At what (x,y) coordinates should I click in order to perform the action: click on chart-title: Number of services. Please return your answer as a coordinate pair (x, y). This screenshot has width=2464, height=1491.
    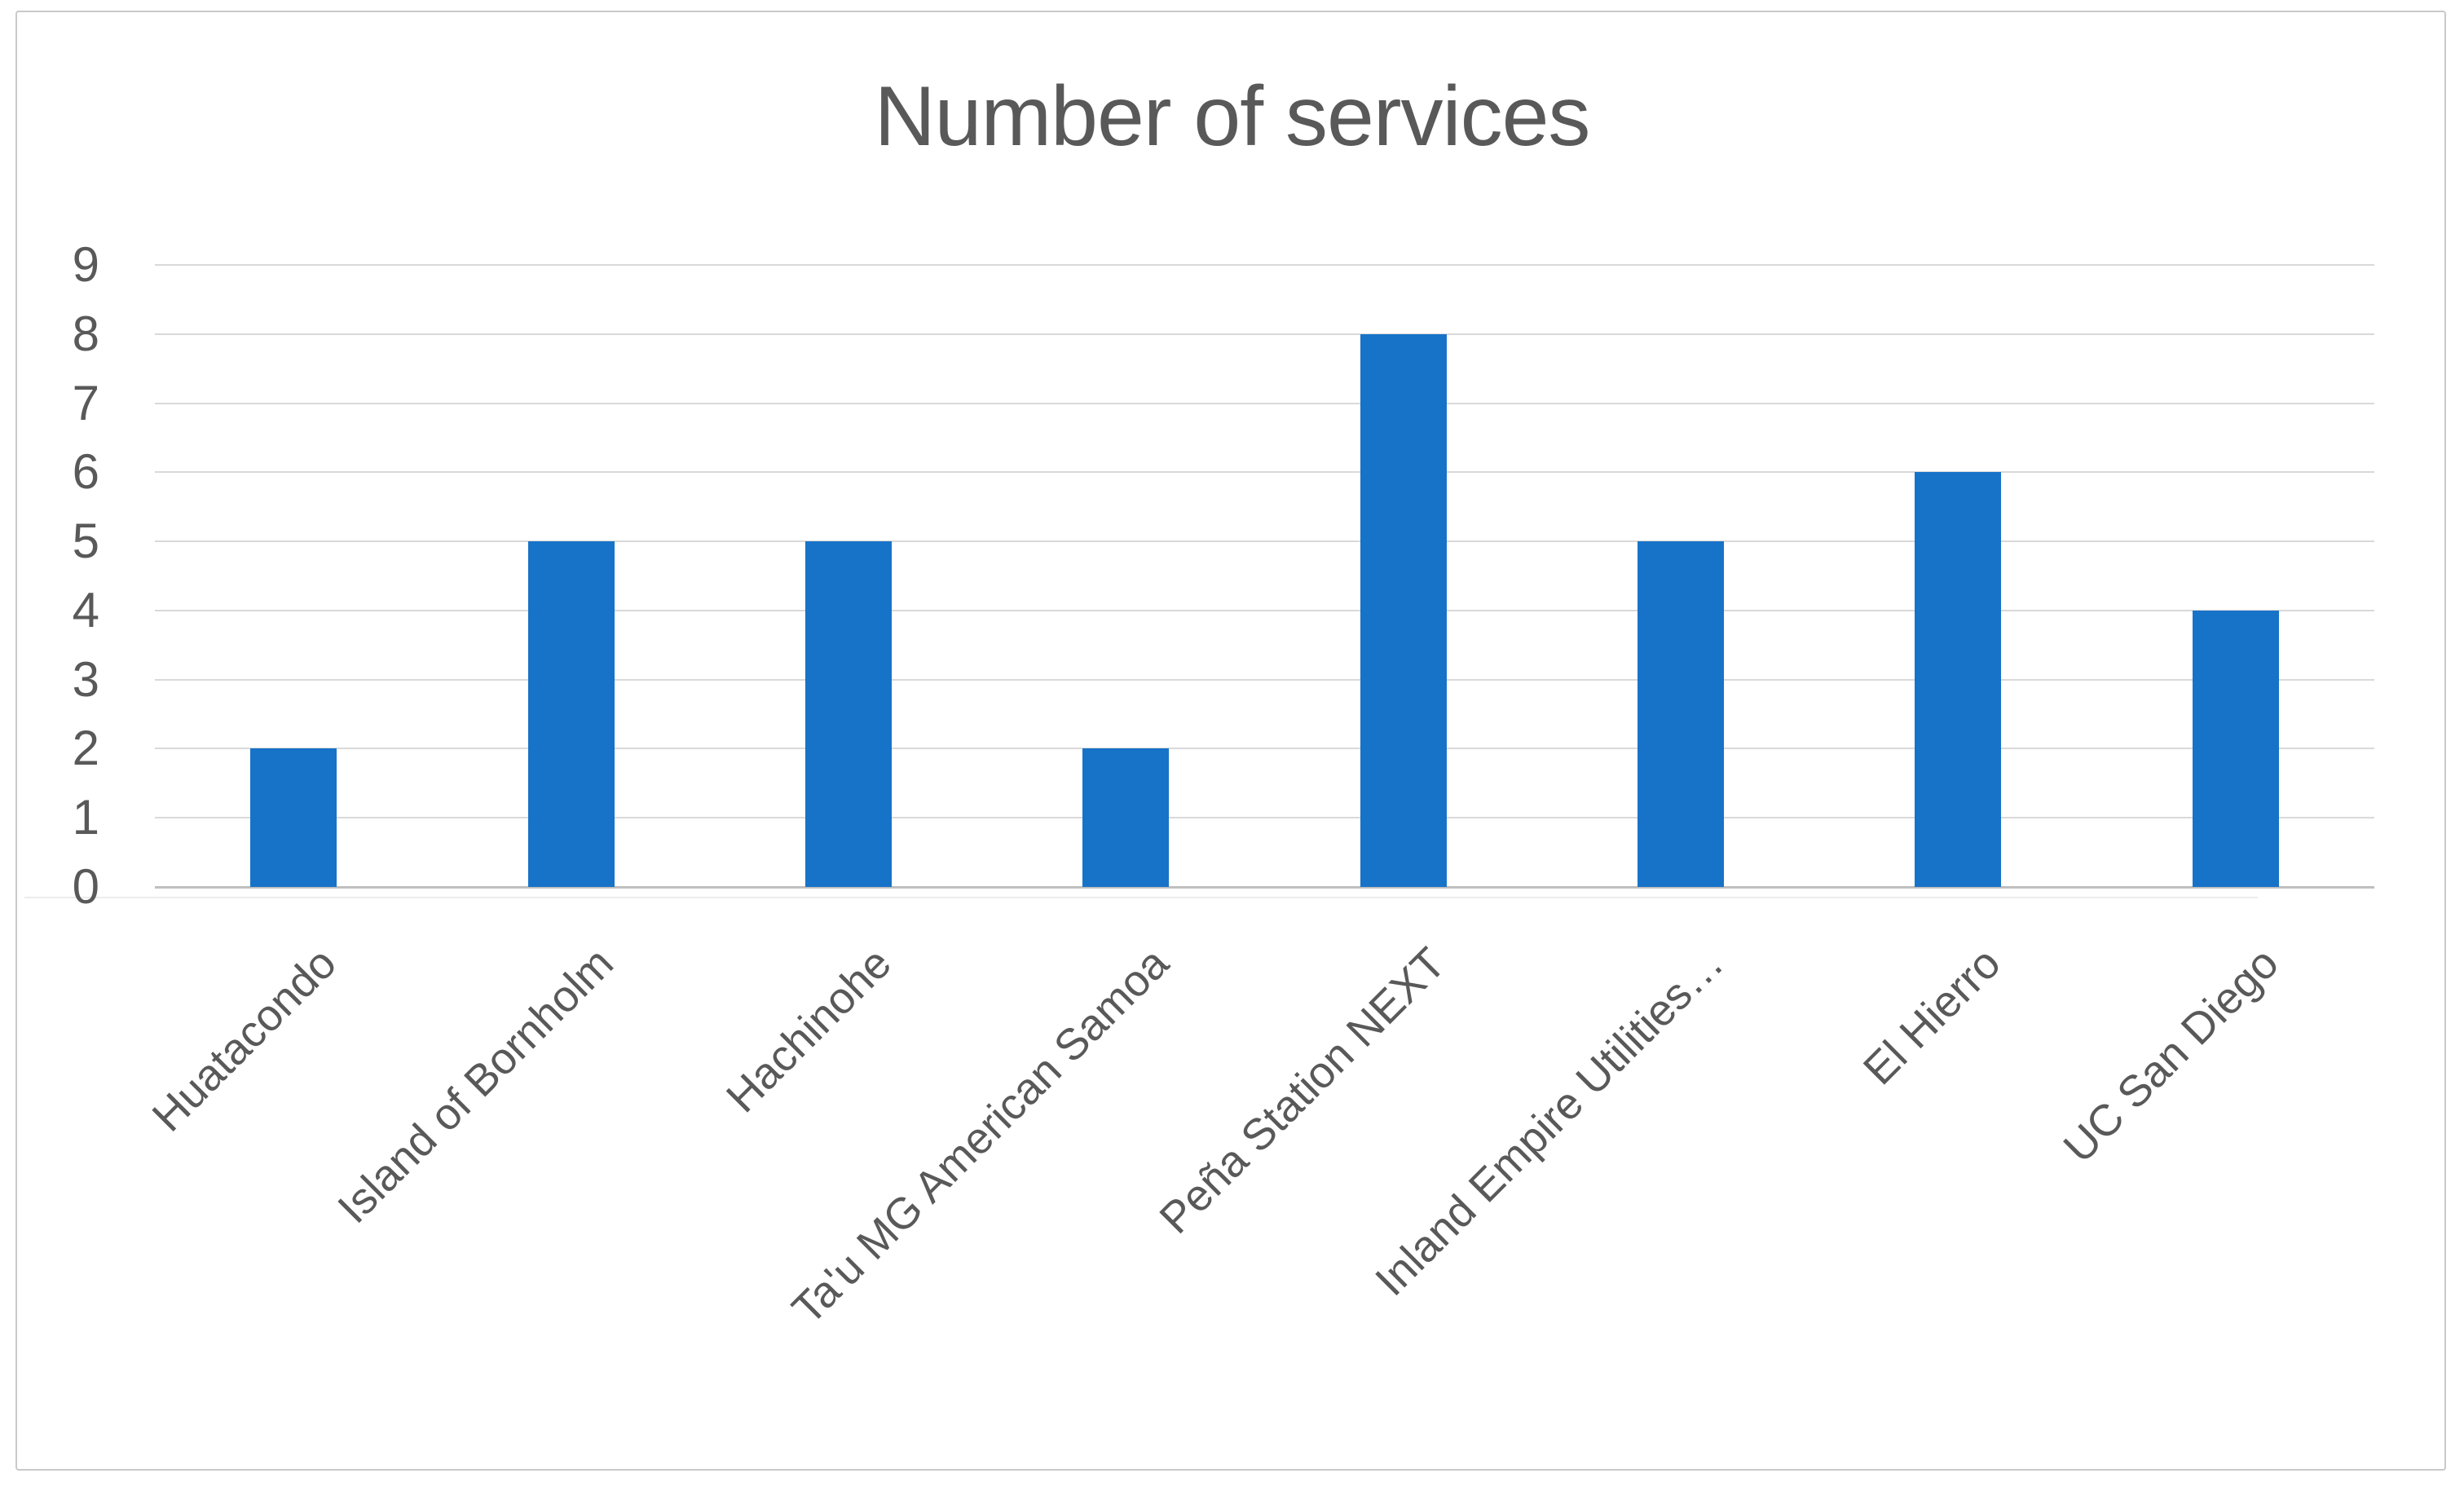
    Looking at the image, I should click on (1232, 117).